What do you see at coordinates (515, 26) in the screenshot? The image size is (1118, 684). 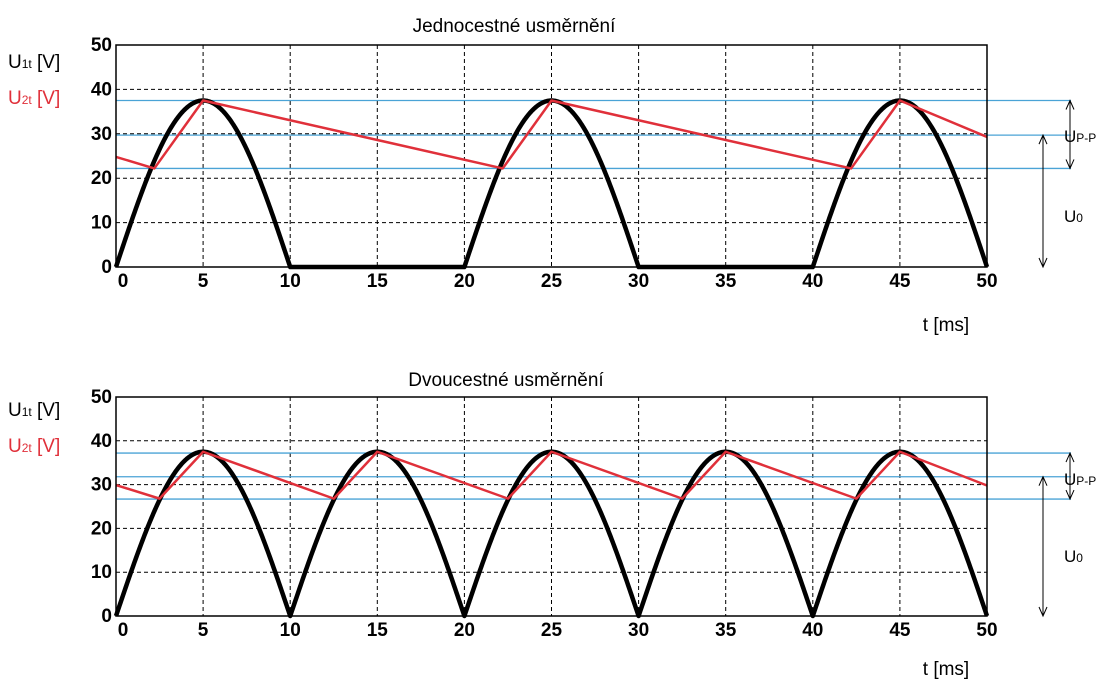 I see `chart-title: Jednocestné usměrnění` at bounding box center [515, 26].